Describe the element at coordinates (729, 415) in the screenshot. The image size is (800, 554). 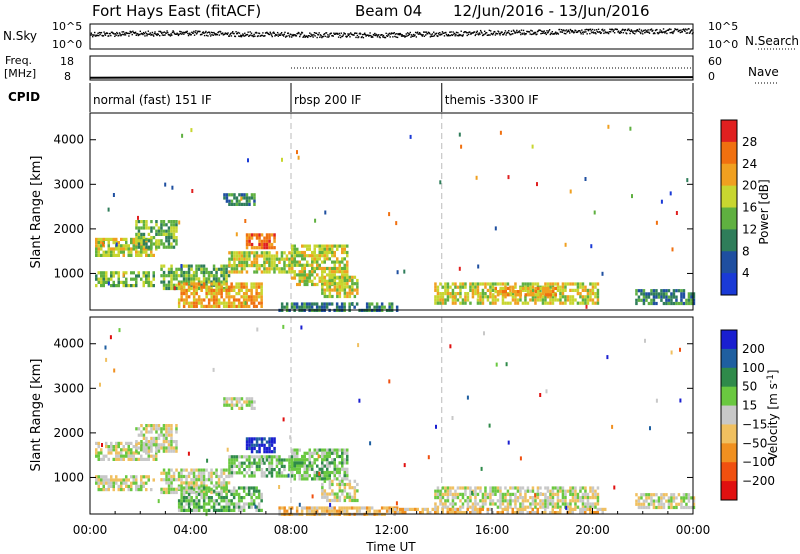
I see `colorbar-frame` at that location.